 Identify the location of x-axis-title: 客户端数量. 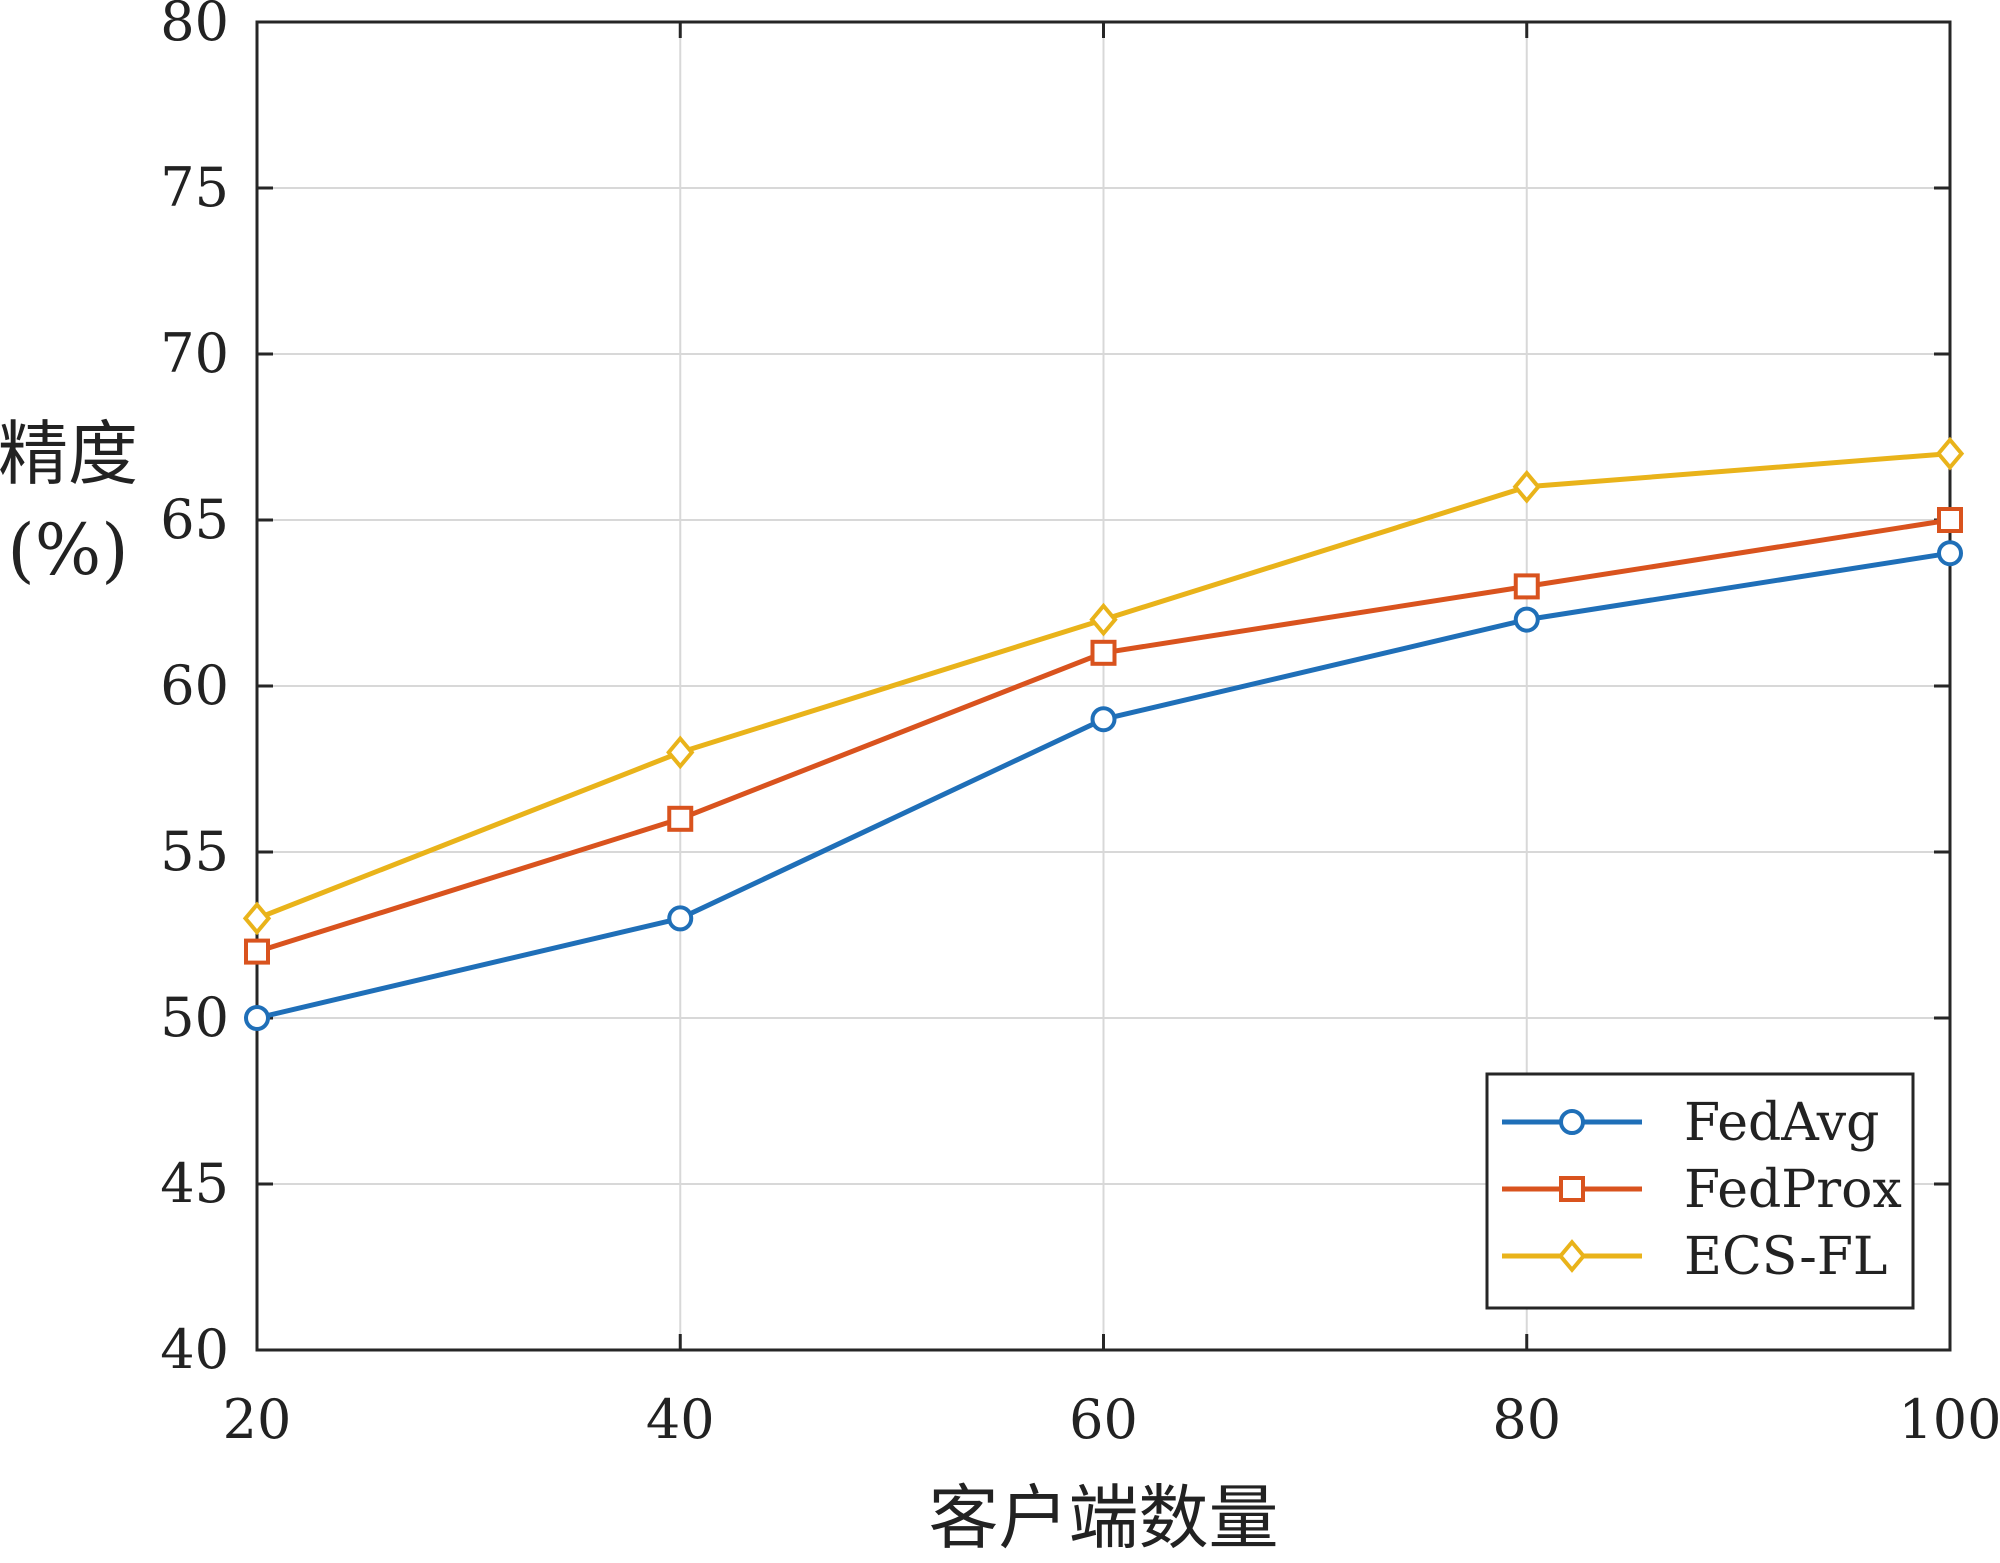
(1104, 1518).